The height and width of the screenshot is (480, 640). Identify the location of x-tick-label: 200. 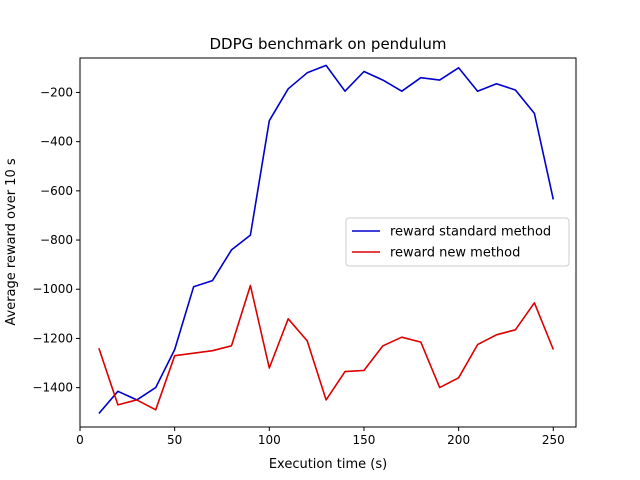
(458, 440).